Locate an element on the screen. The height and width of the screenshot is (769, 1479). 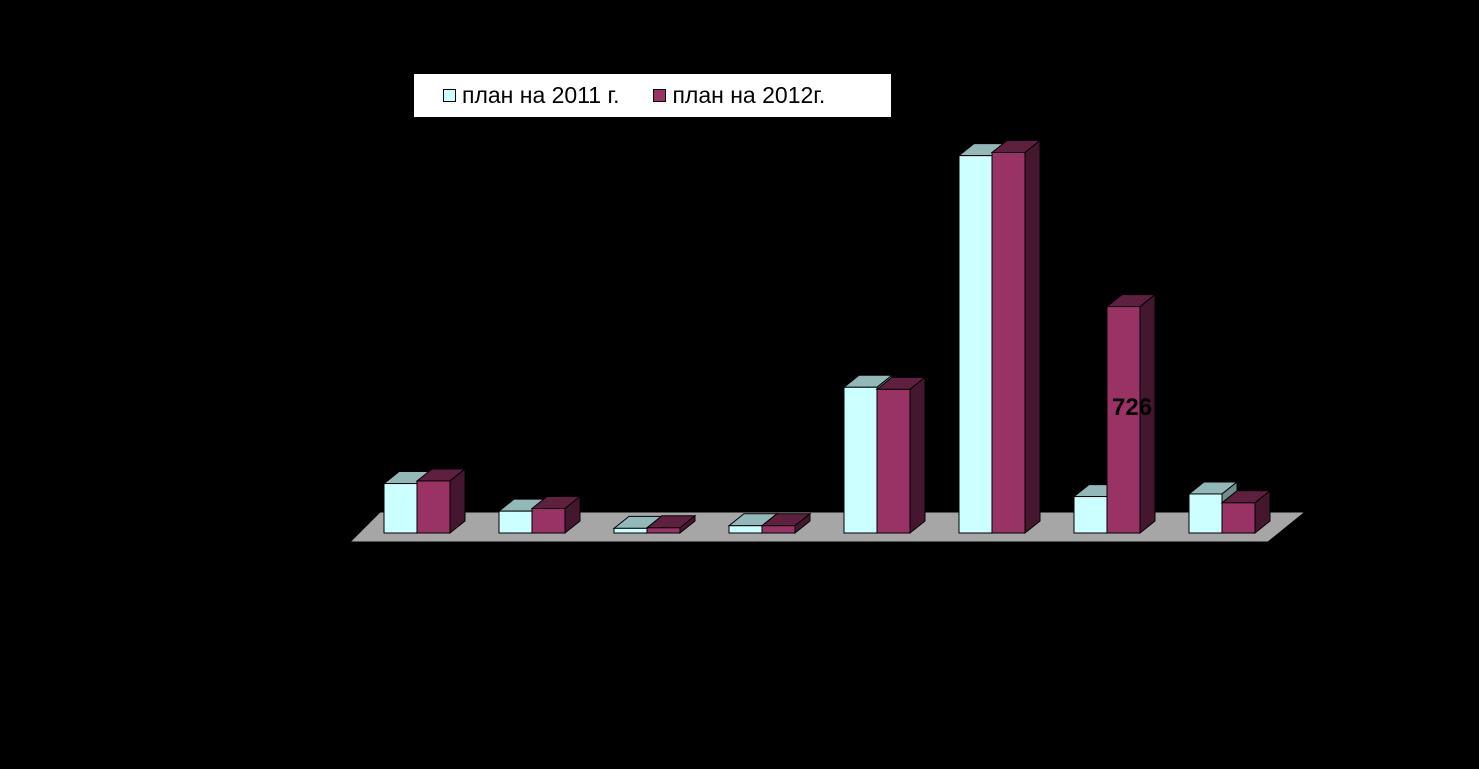
legend: план на 2011 г. план на 2012г. is located at coordinates (652, 95).